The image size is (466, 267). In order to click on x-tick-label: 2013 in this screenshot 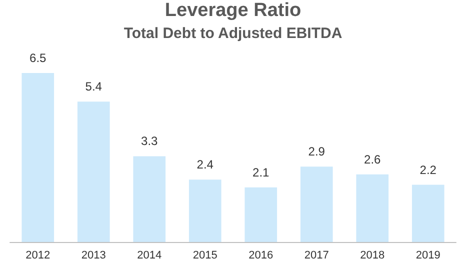, I will do `click(93, 256)`.